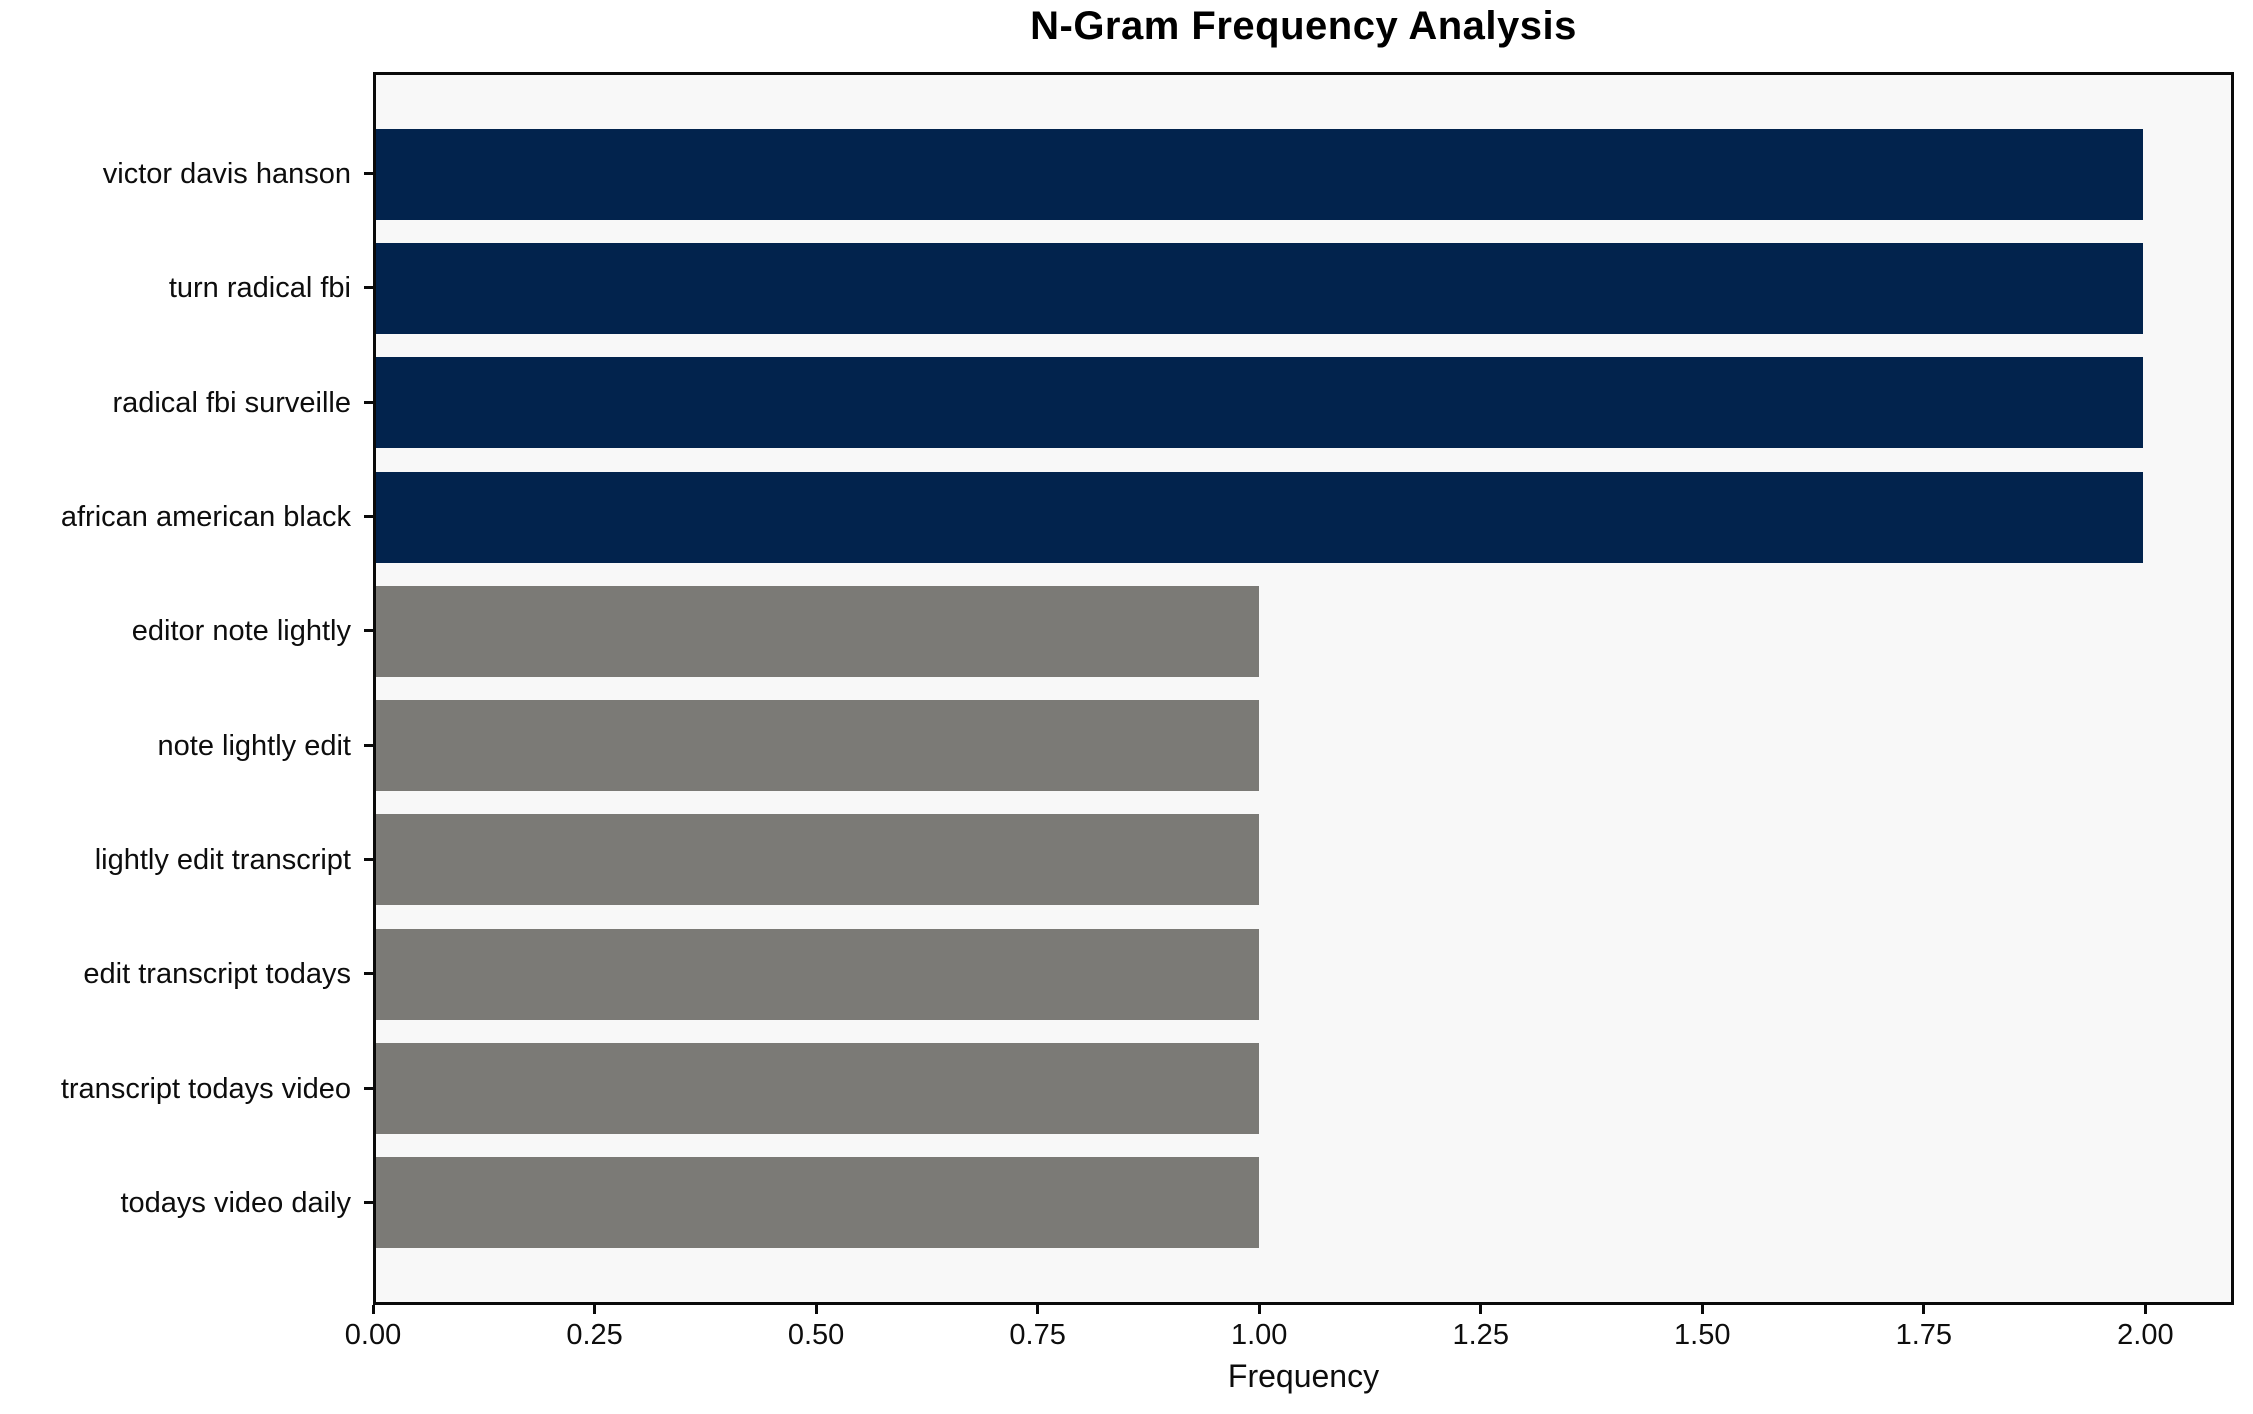  What do you see at coordinates (231, 402) in the screenshot?
I see `y-tick-label: radical fbi surveille` at bounding box center [231, 402].